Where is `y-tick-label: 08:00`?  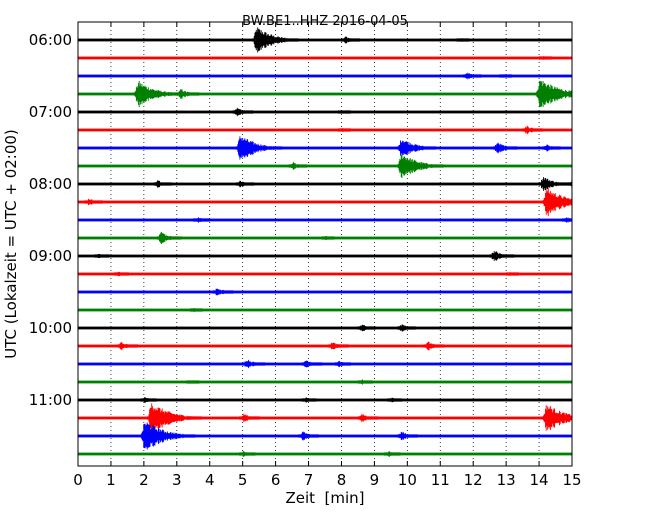 y-tick-label: 08:00 is located at coordinates (50, 184).